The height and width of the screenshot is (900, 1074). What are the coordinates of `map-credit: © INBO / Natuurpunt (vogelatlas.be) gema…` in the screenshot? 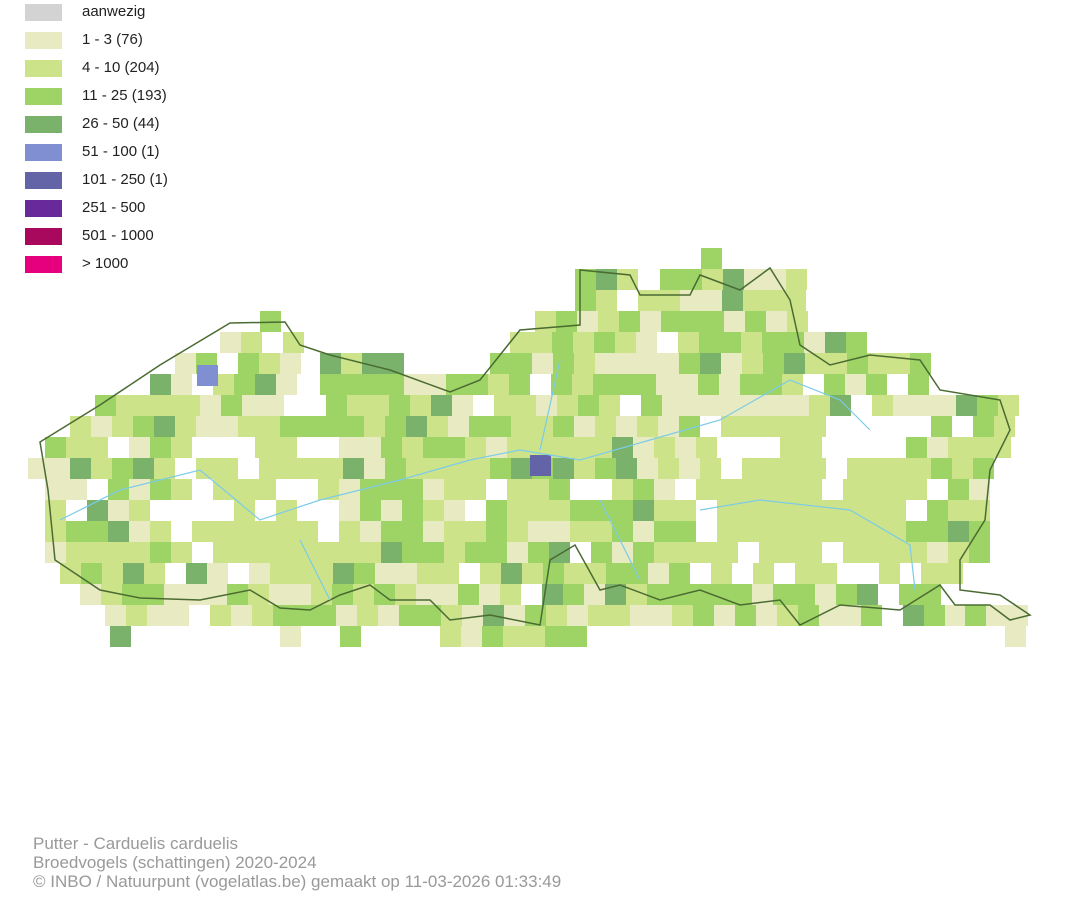 It's located at (297, 881).